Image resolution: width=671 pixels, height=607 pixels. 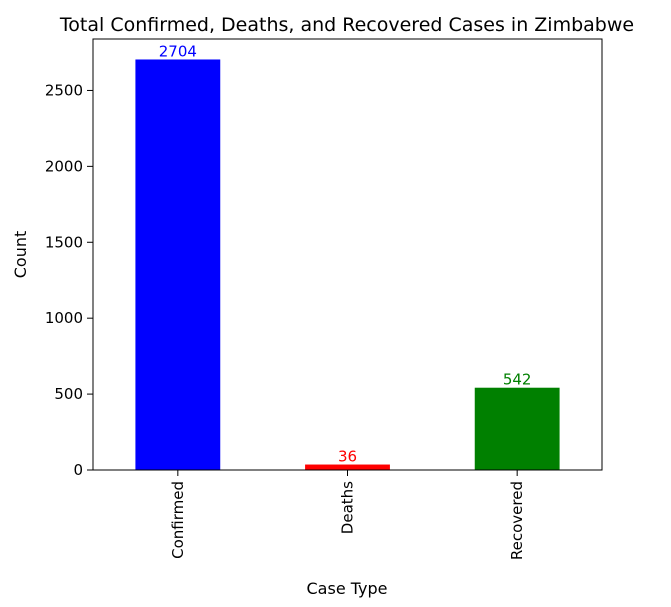 I want to click on x-axis-label: Case Type, so click(x=347, y=588).